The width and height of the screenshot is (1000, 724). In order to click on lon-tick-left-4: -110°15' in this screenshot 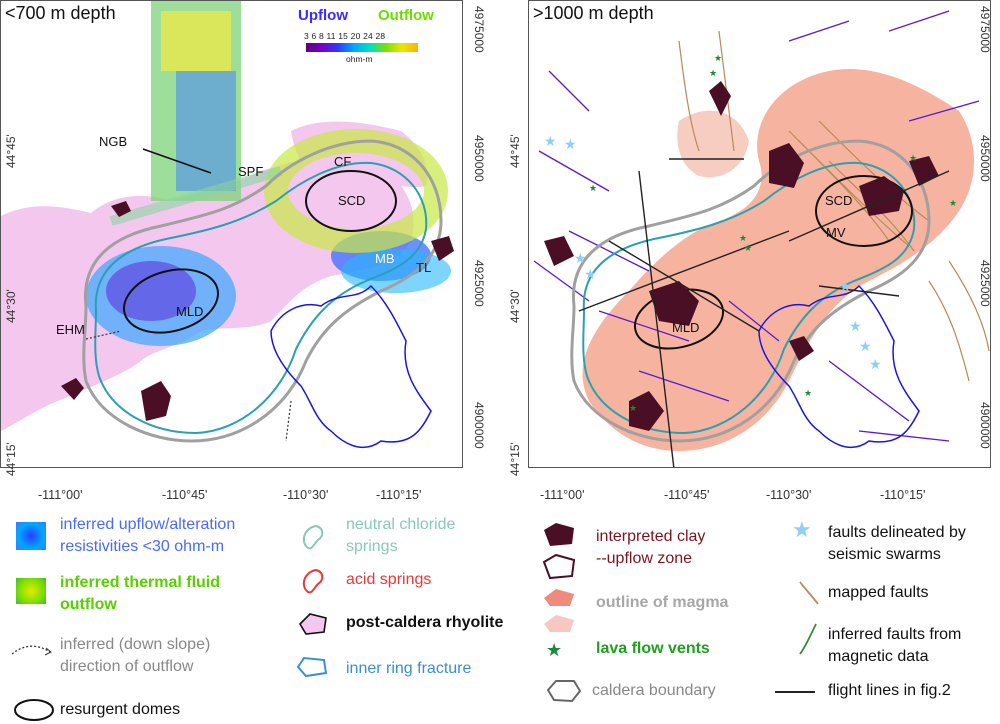, I will do `click(399, 495)`.